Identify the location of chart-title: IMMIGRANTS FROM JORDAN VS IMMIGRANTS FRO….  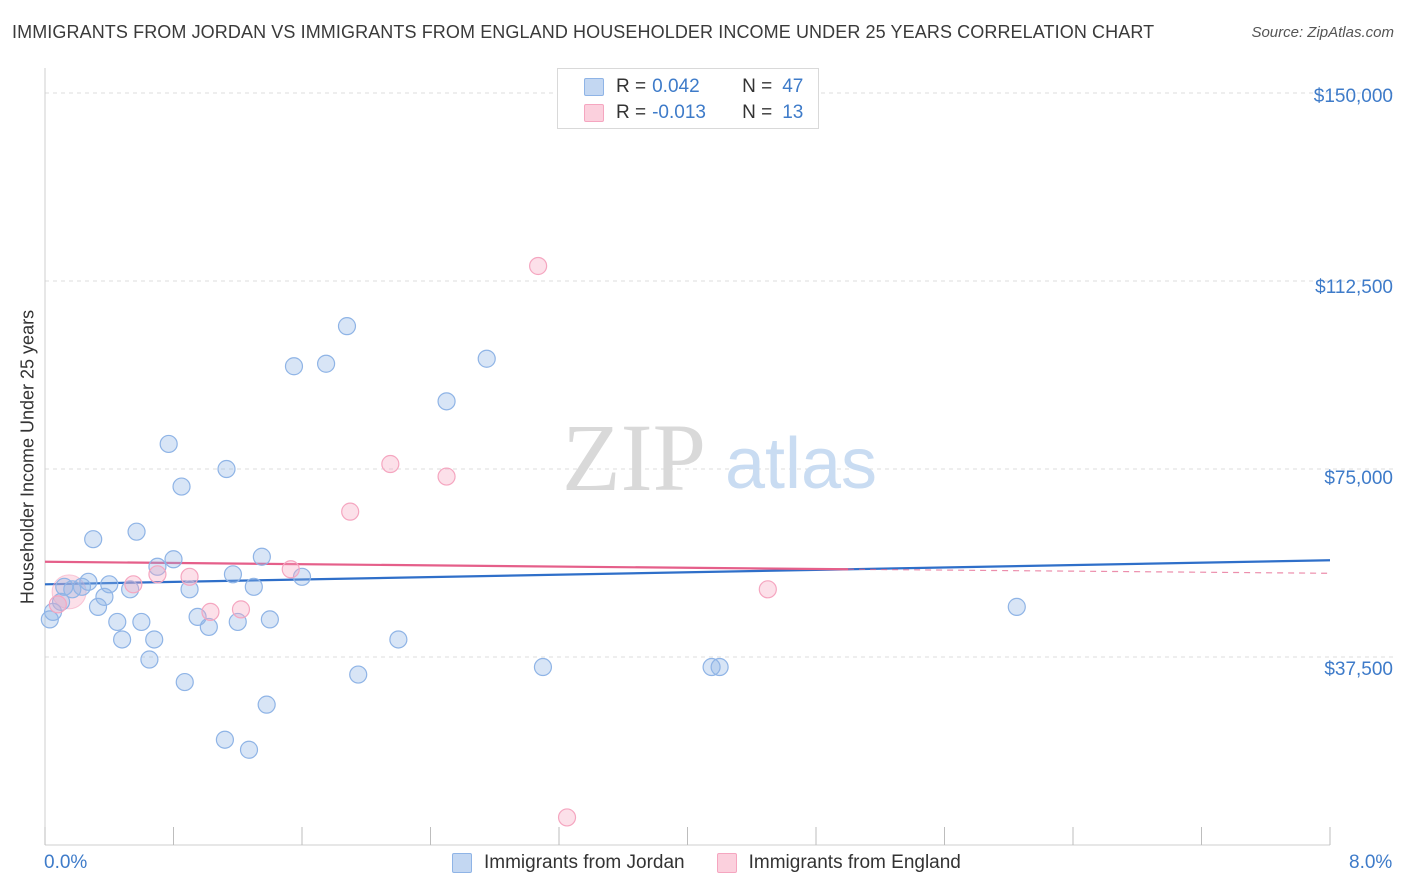
(583, 32).